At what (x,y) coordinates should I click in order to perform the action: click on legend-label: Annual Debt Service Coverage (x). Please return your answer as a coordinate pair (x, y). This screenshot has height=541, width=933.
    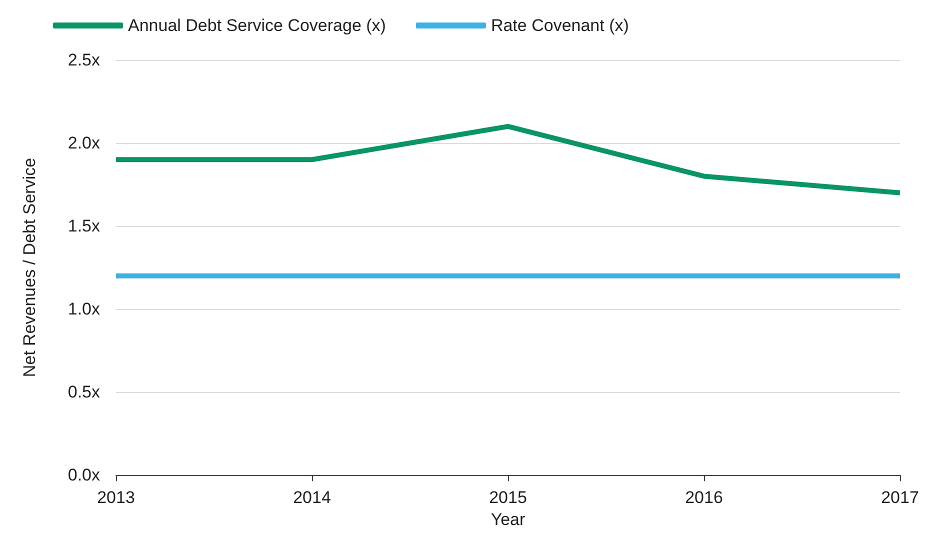
    Looking at the image, I should click on (257, 25).